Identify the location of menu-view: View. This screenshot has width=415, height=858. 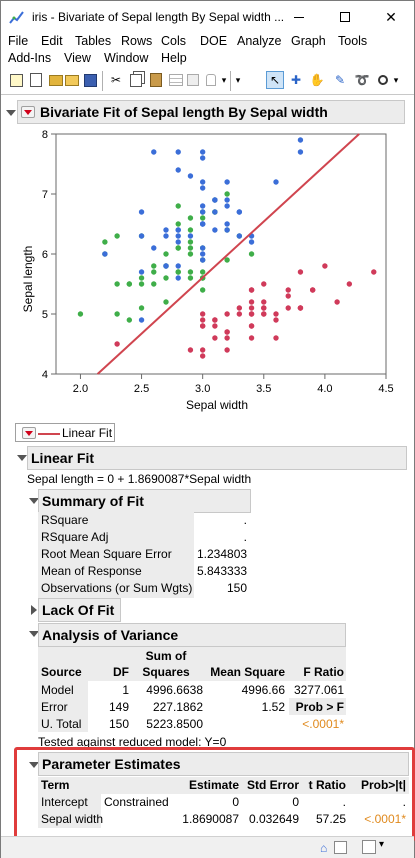
(77, 58).